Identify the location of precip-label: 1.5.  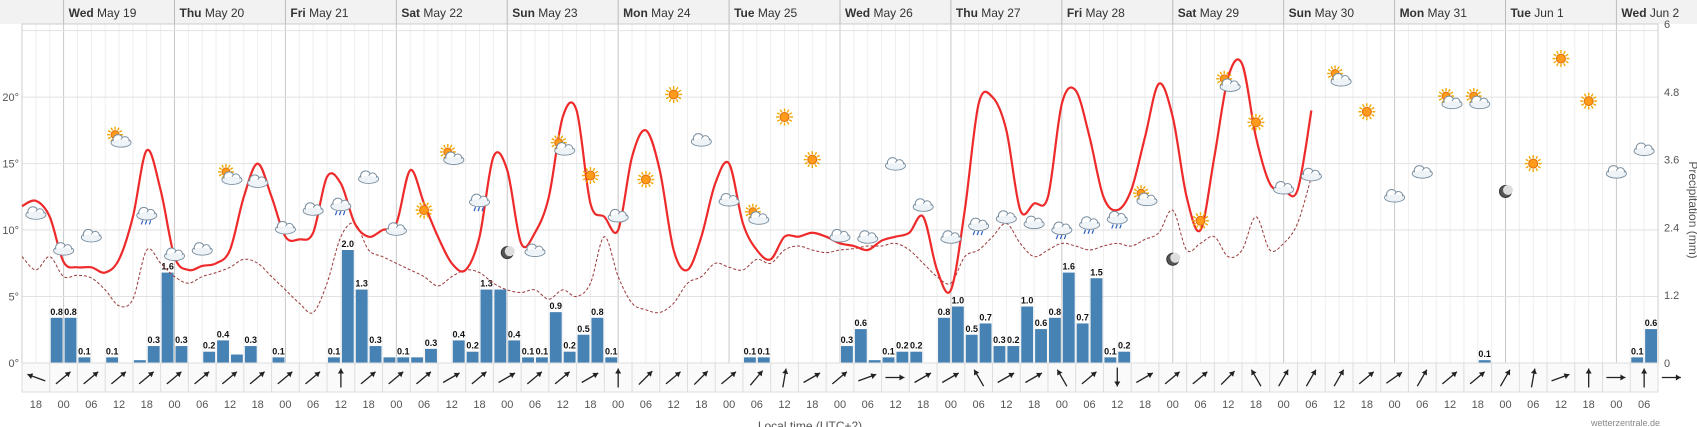
(1096, 272).